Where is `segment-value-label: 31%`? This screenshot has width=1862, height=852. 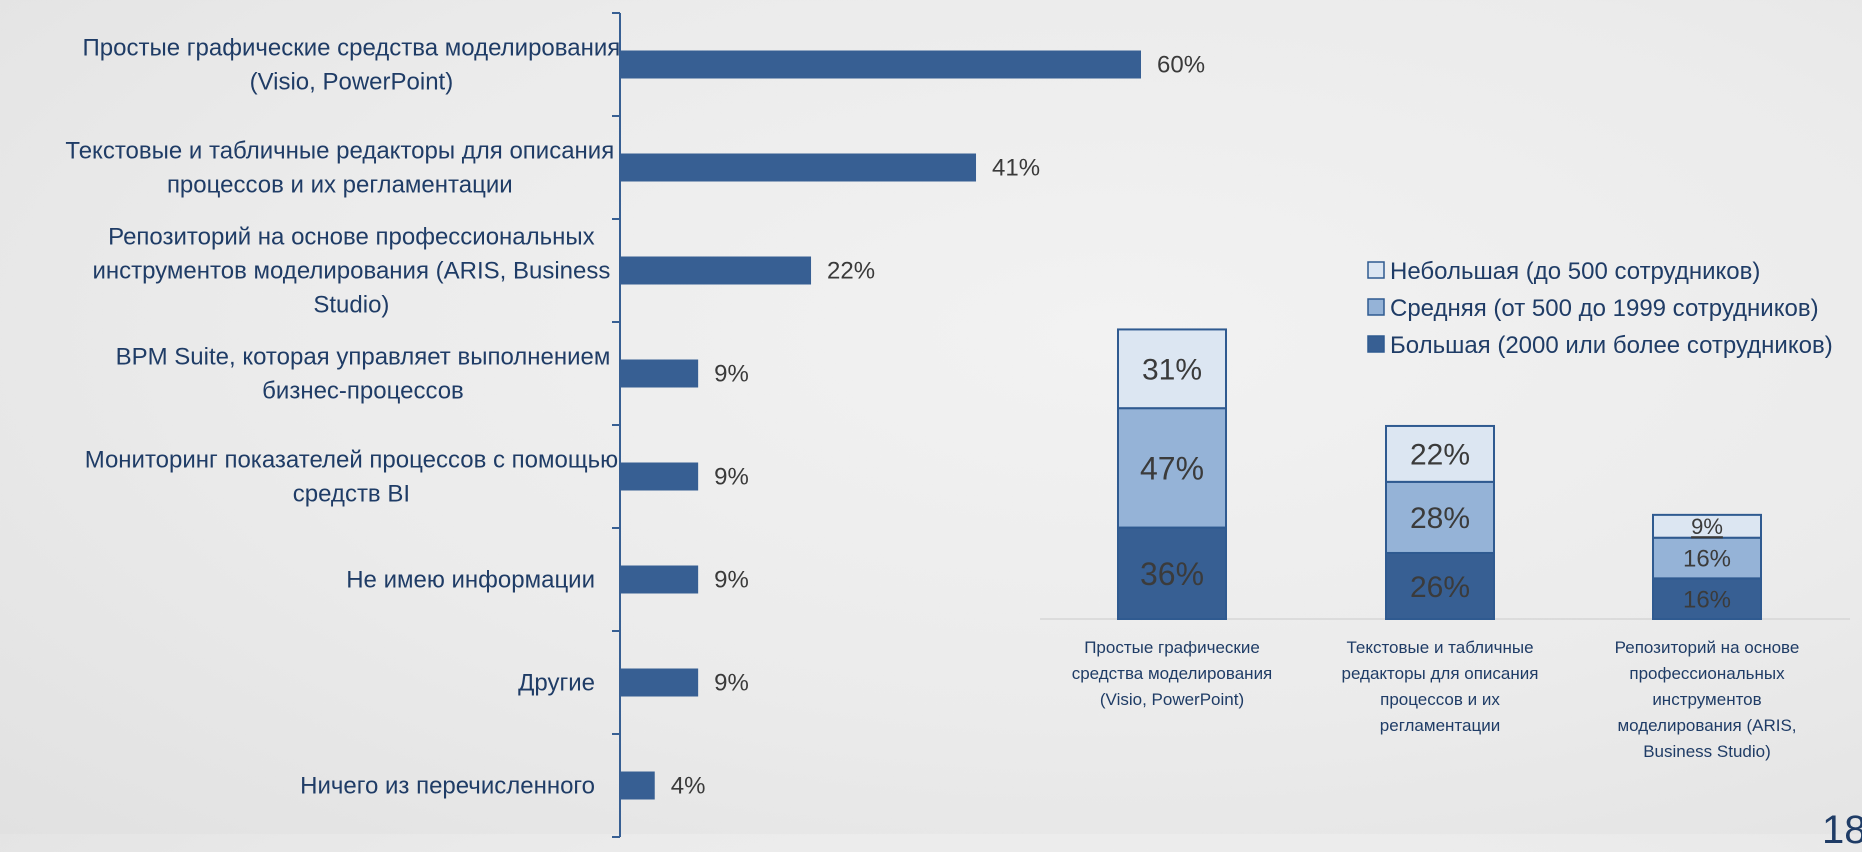
segment-value-label: 31% is located at coordinates (1172, 370).